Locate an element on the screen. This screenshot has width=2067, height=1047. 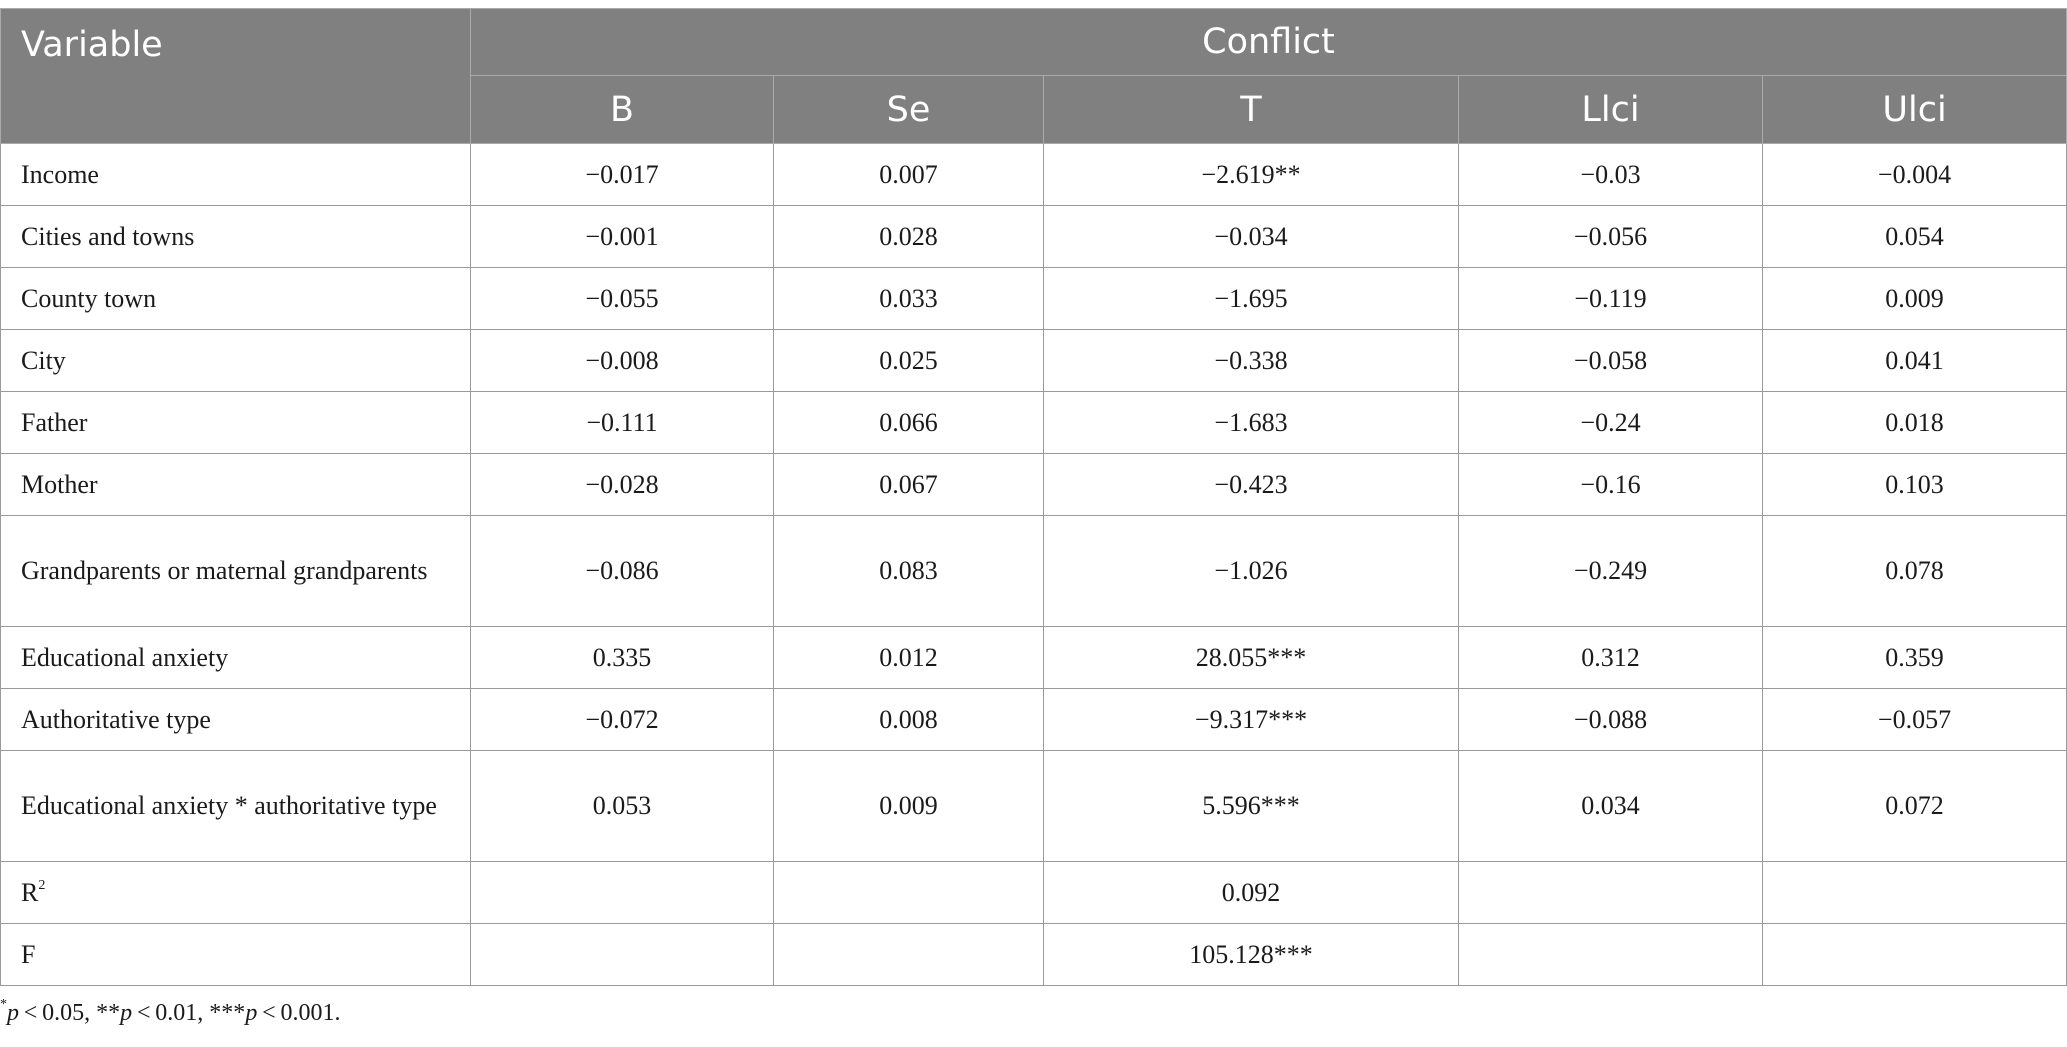
cell-t: −0.423 is located at coordinates (1251, 484).